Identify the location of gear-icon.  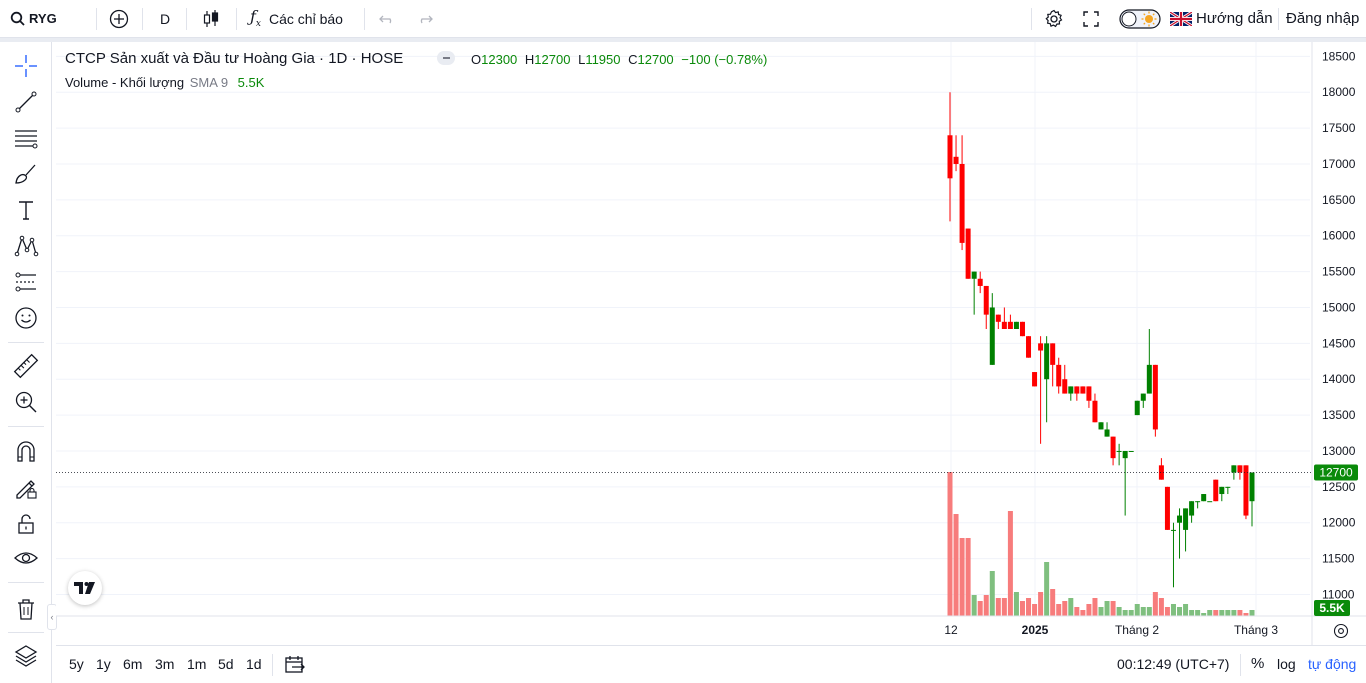
(1054, 18).